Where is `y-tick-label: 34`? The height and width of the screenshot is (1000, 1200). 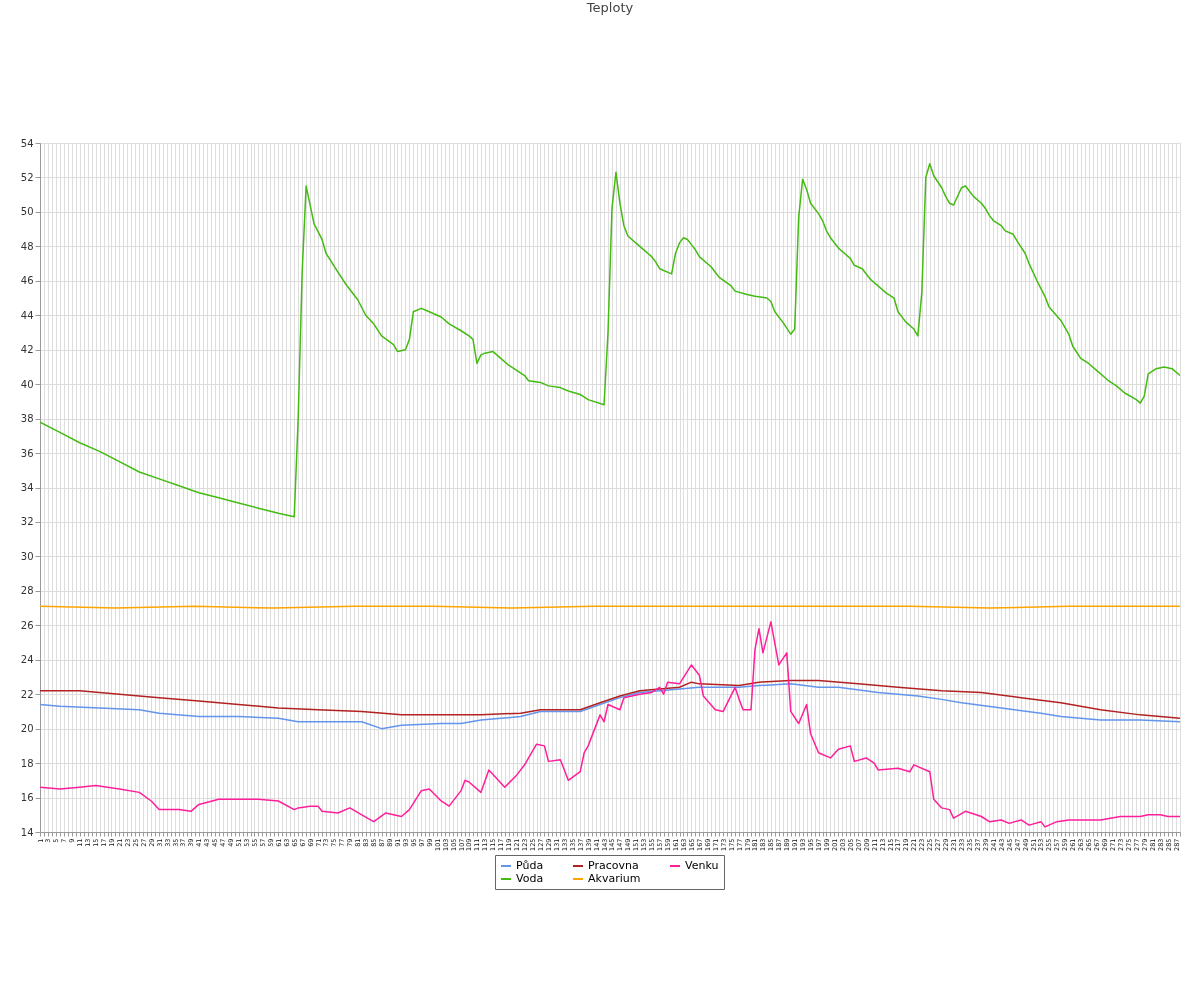
y-tick-label: 34 is located at coordinates (27, 487).